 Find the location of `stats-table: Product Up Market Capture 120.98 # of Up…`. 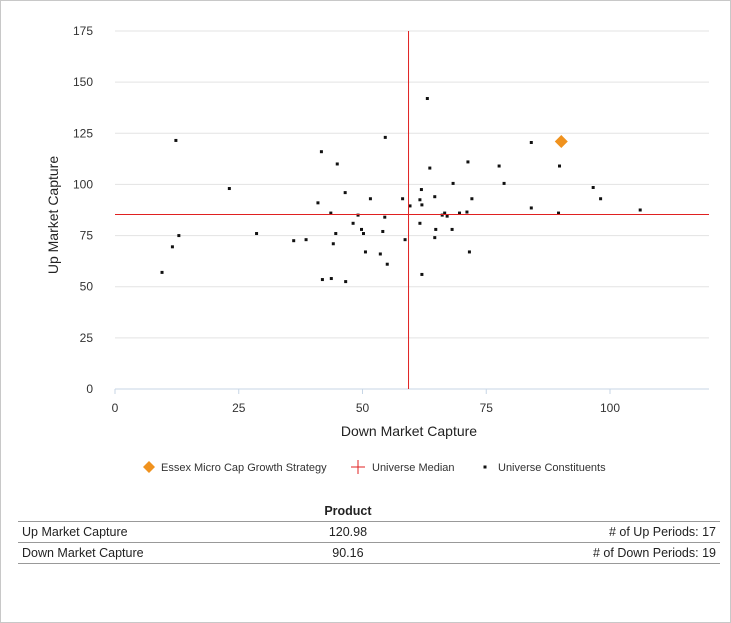

stats-table: Product Up Market Capture 120.98 # of Up… is located at coordinates (369, 532).